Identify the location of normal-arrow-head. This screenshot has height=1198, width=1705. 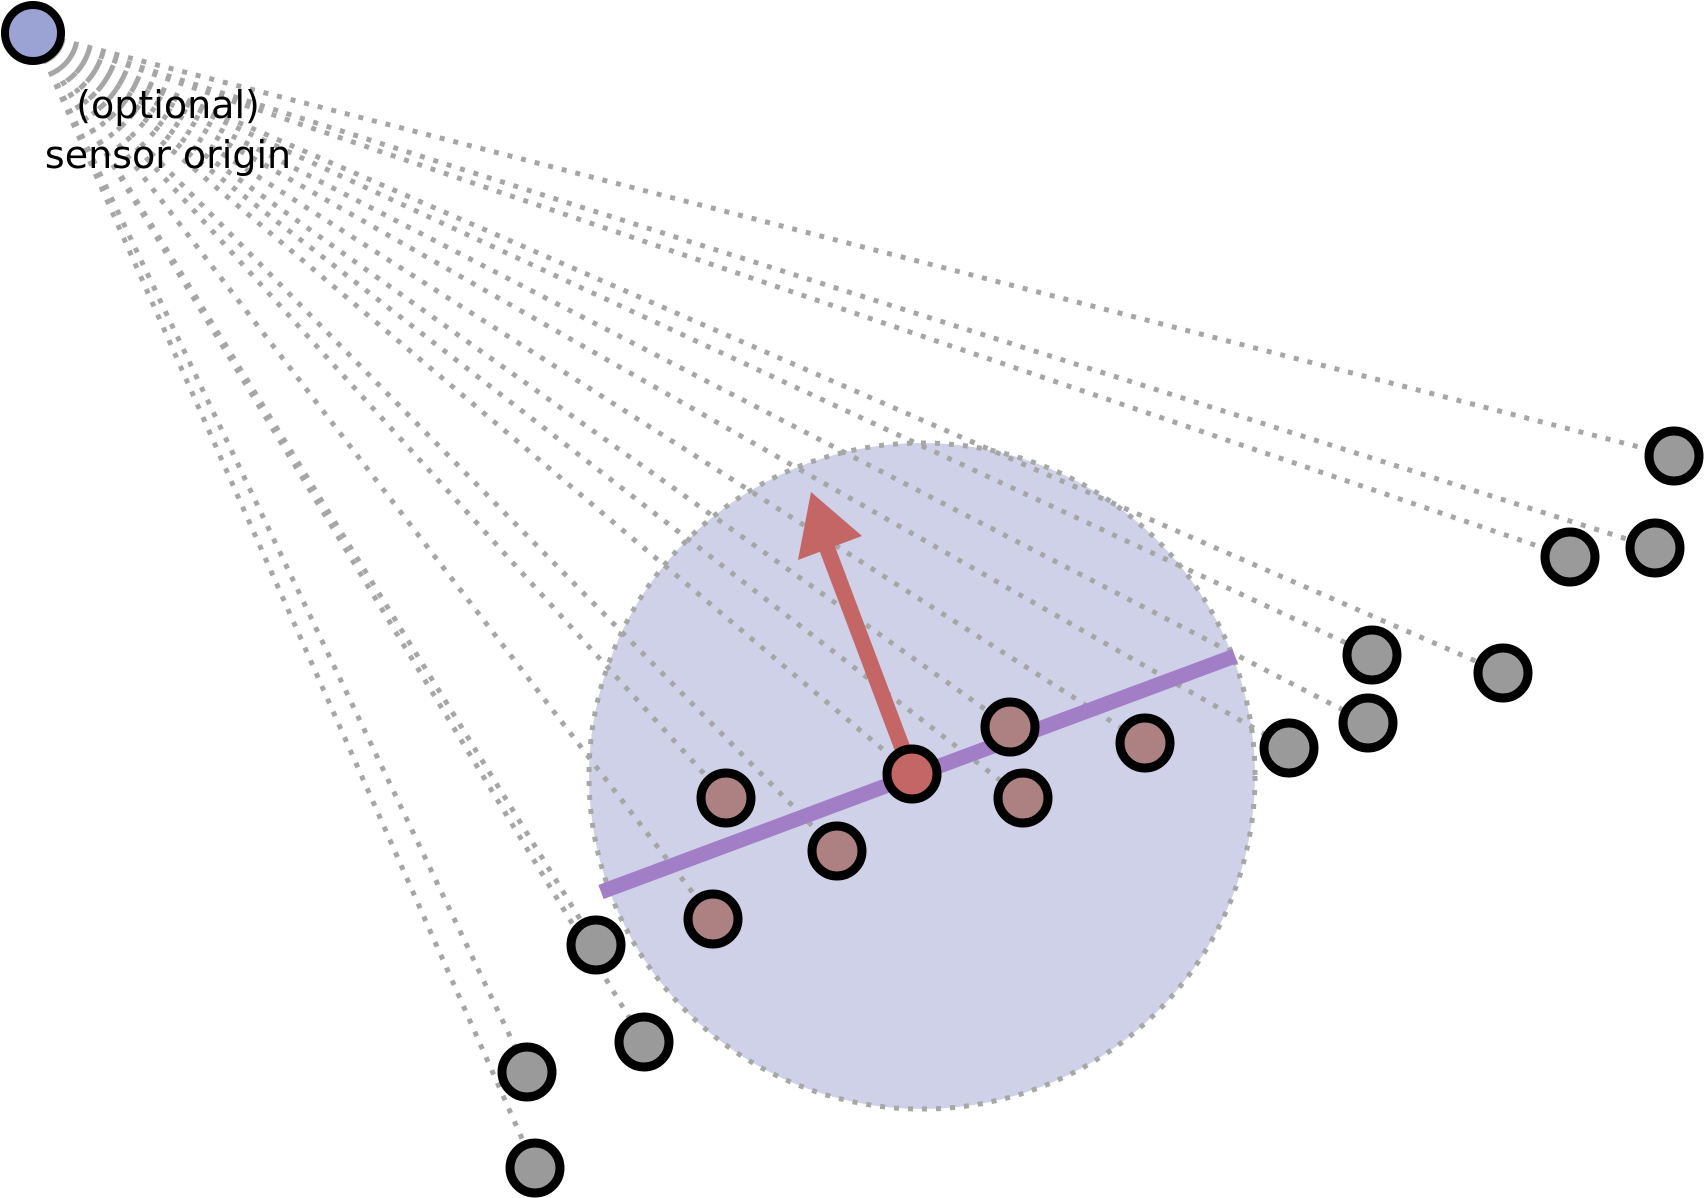
(830, 526).